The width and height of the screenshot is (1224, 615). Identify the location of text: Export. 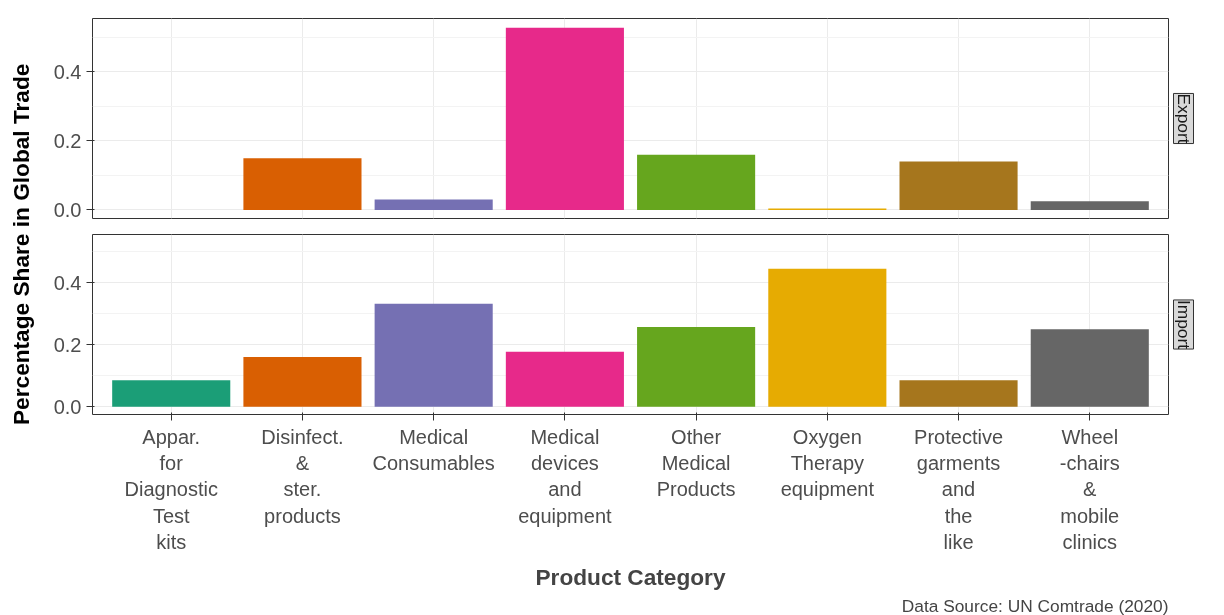
(1183, 118).